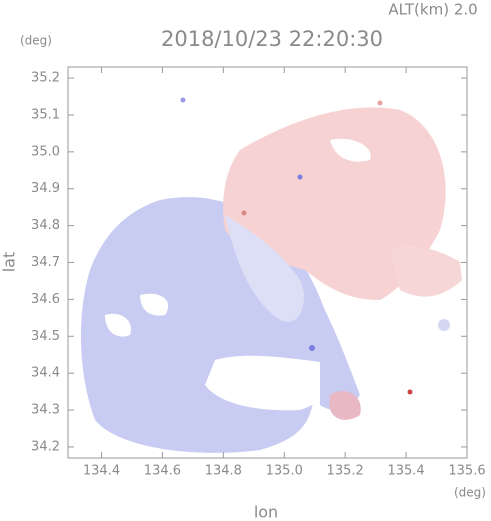 The height and width of the screenshot is (521, 491). Describe the element at coordinates (45, 262) in the screenshot. I see `y-tick-label: 34.7` at that location.